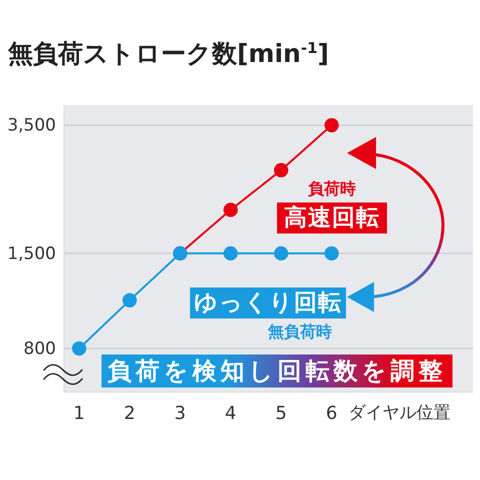 This screenshot has height=480, width=480. Describe the element at coordinates (31, 126) in the screenshot. I see `y-tick-label: 3,500` at that location.